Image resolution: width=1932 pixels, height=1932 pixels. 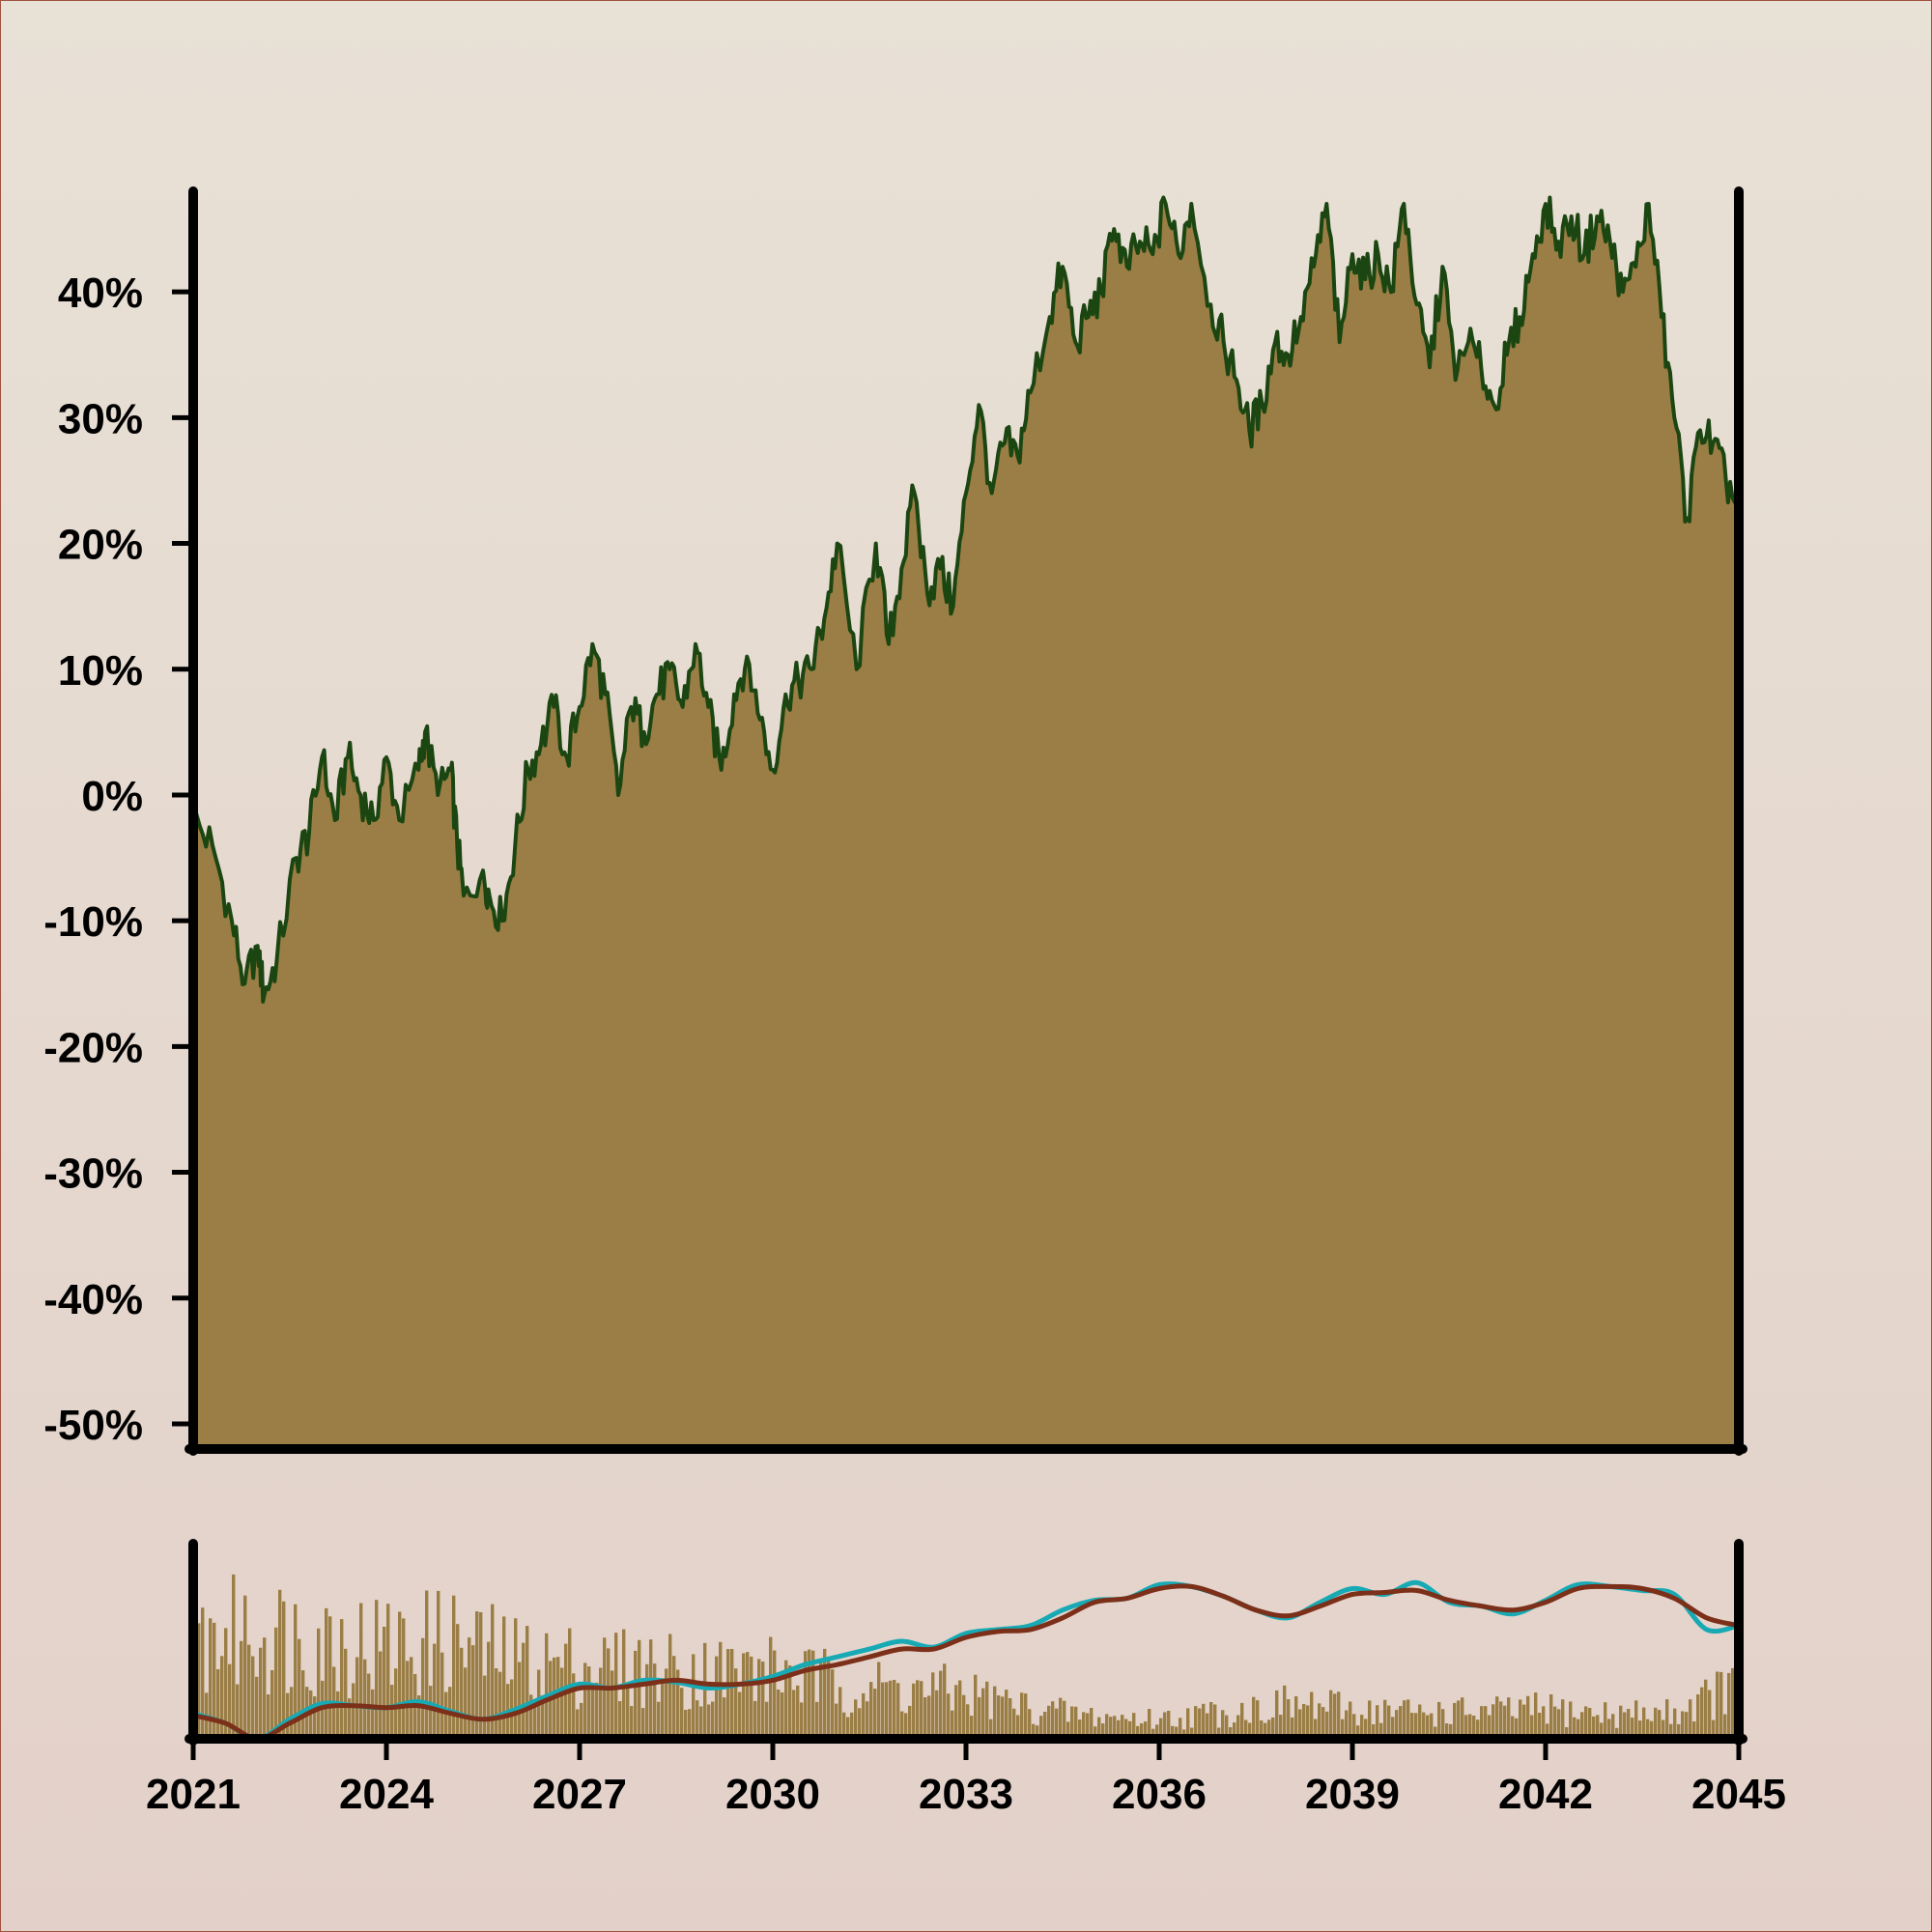 I want to click on y-tick-label: 40%, so click(x=100, y=293).